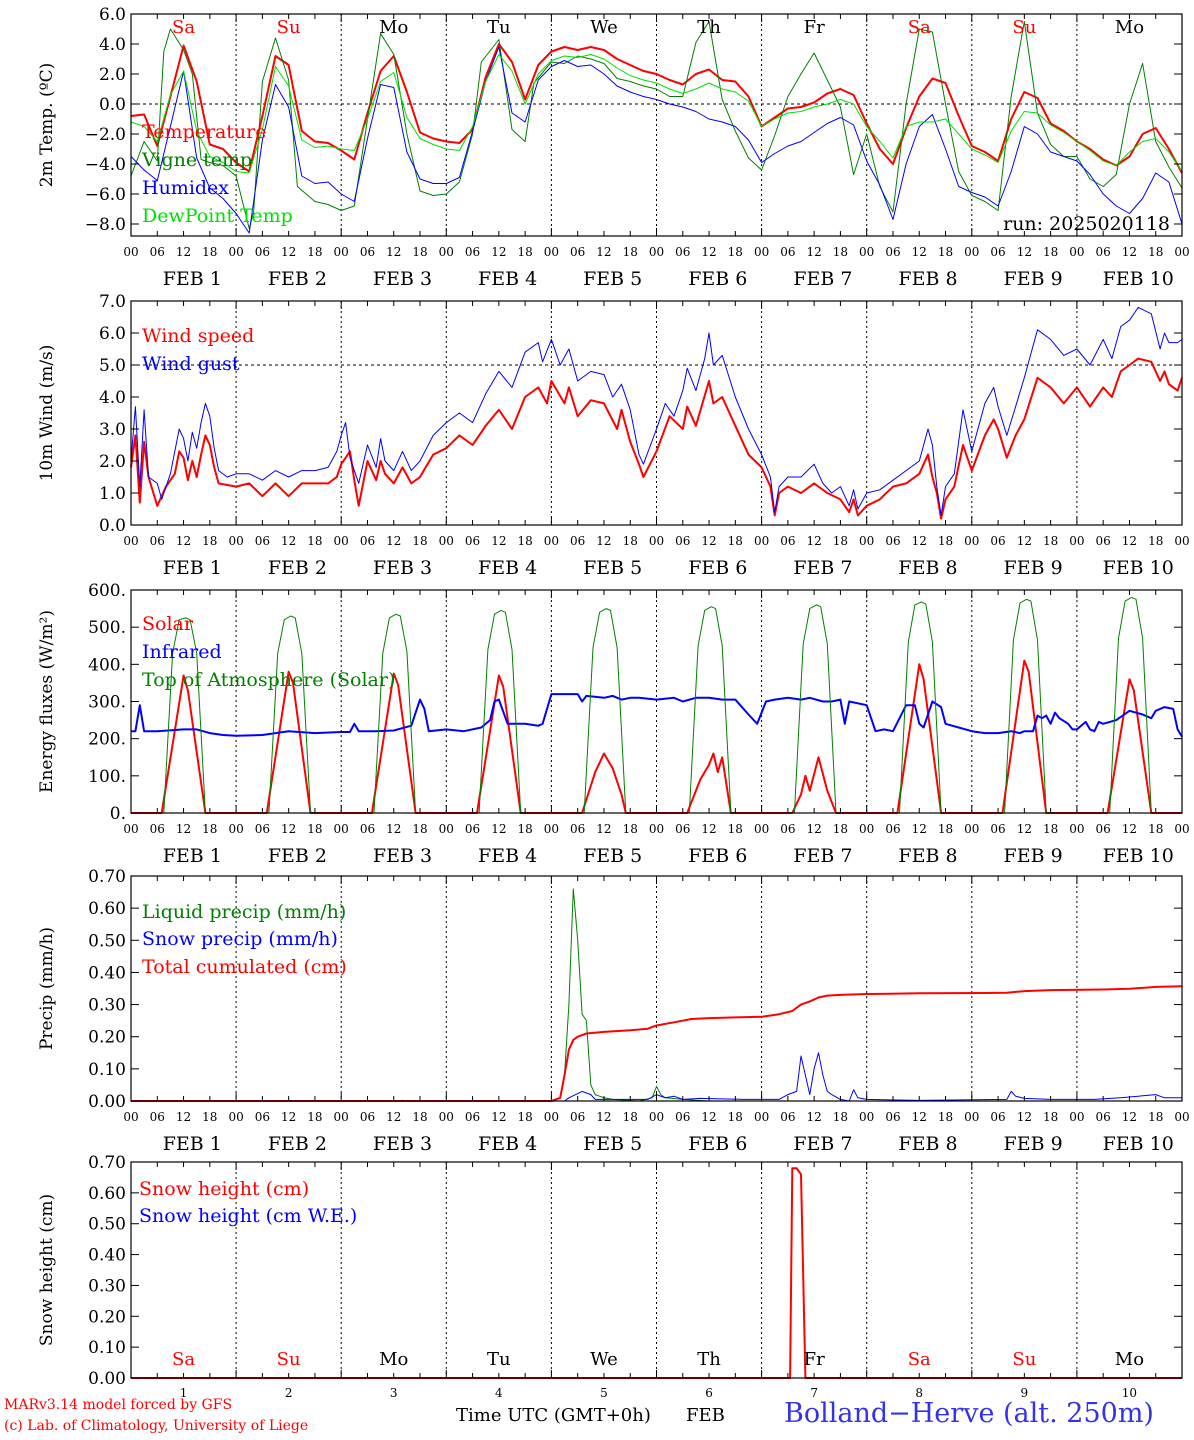  I want to click on y-tick-label: 7.0, so click(112, 302).